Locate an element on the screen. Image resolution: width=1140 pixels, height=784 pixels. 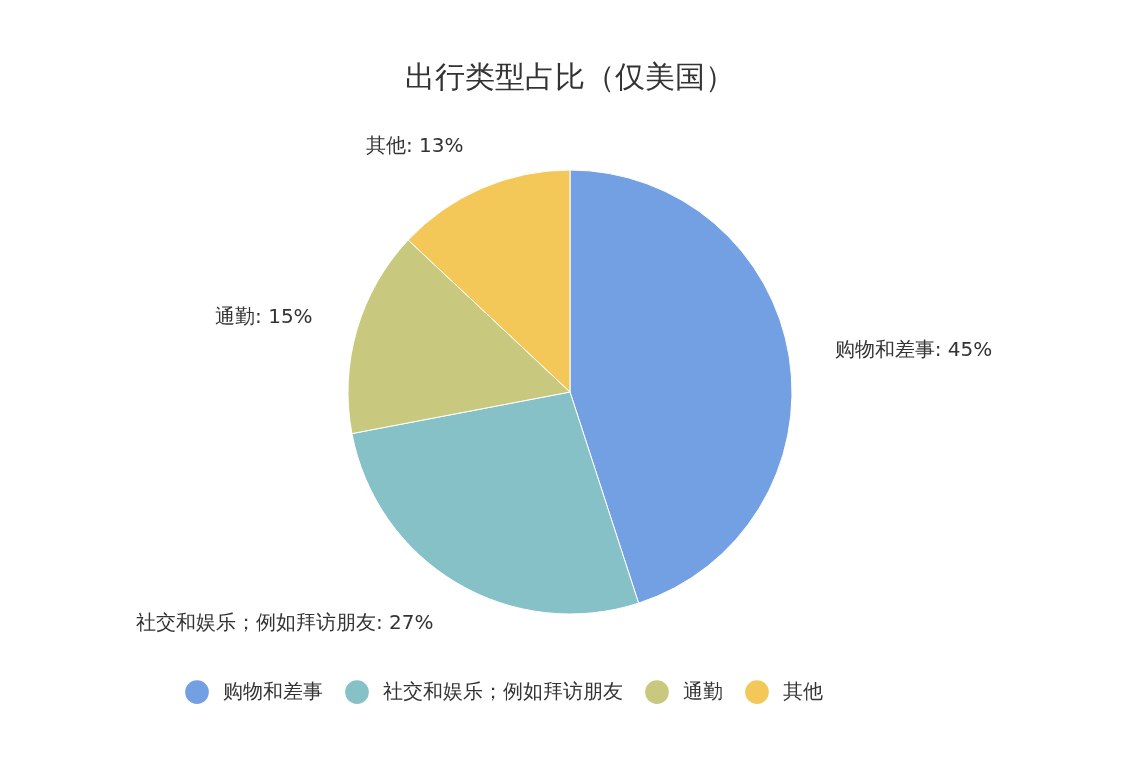
chart-title: 出行类型占比（仅美国） is located at coordinates (570, 76).